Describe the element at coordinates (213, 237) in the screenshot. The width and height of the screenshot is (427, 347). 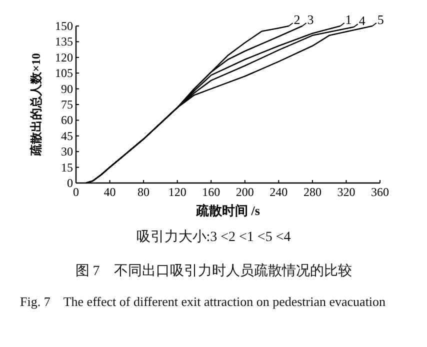
I see `text: 吸引力大小:3 <2 <1 <5 <4` at that location.